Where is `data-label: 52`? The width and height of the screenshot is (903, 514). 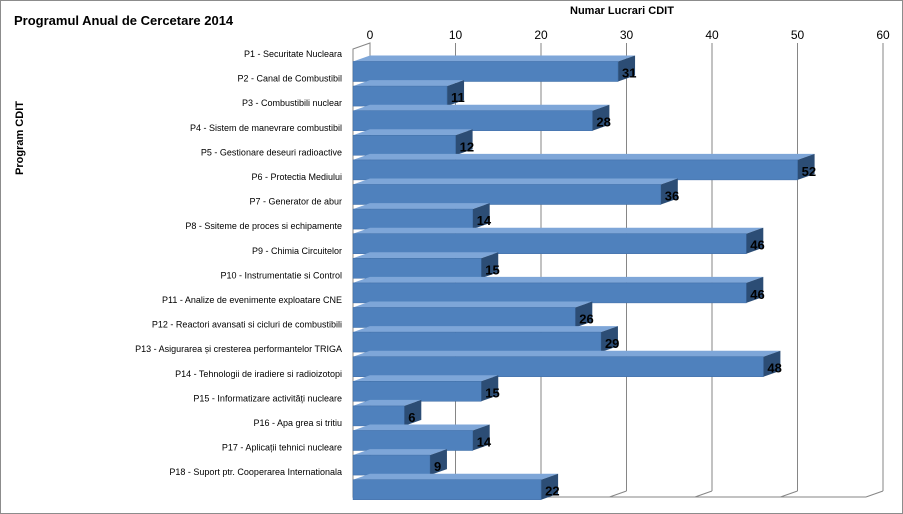 data-label: 52 is located at coordinates (809, 171).